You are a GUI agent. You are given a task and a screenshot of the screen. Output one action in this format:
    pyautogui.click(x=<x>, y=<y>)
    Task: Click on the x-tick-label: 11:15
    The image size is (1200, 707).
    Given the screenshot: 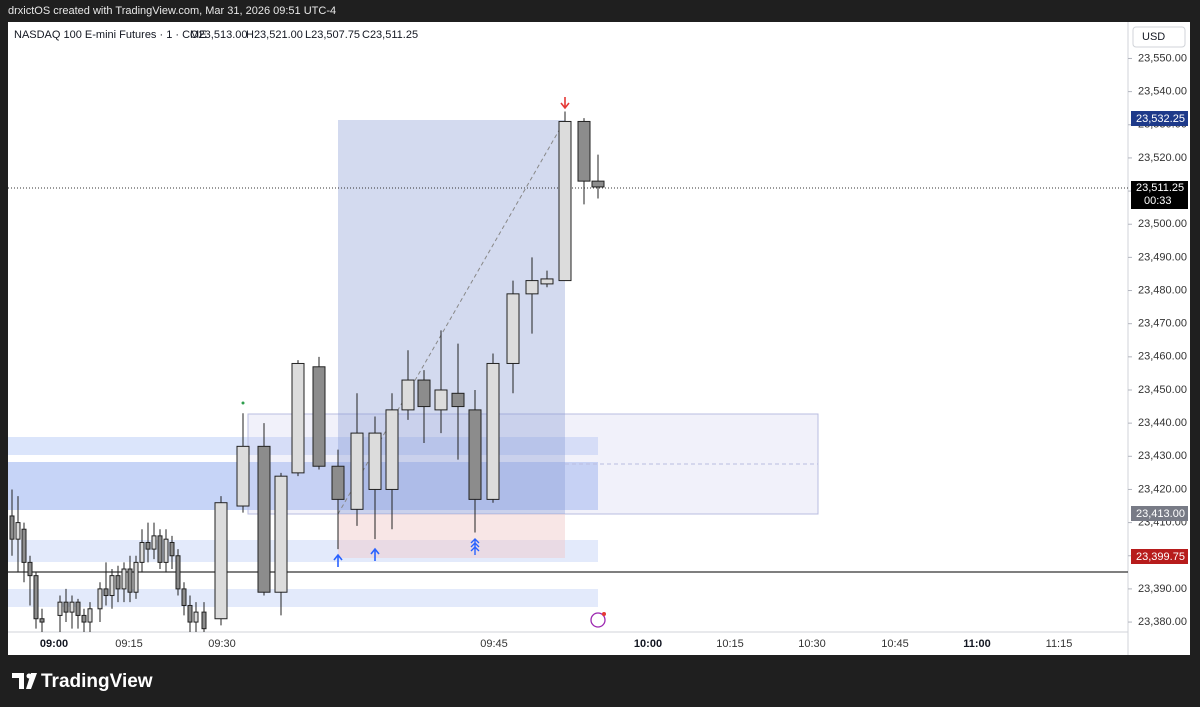 What is the action you would take?
    pyautogui.click(x=1059, y=644)
    